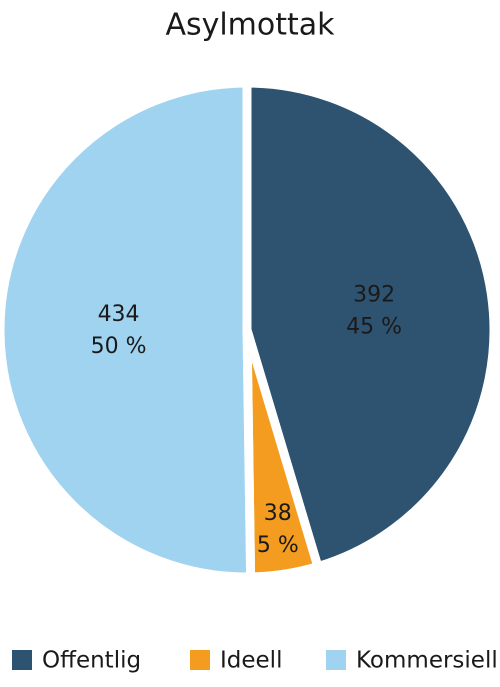 The height and width of the screenshot is (687, 500). What do you see at coordinates (119, 314) in the screenshot?
I see `value-label: 434` at bounding box center [119, 314].